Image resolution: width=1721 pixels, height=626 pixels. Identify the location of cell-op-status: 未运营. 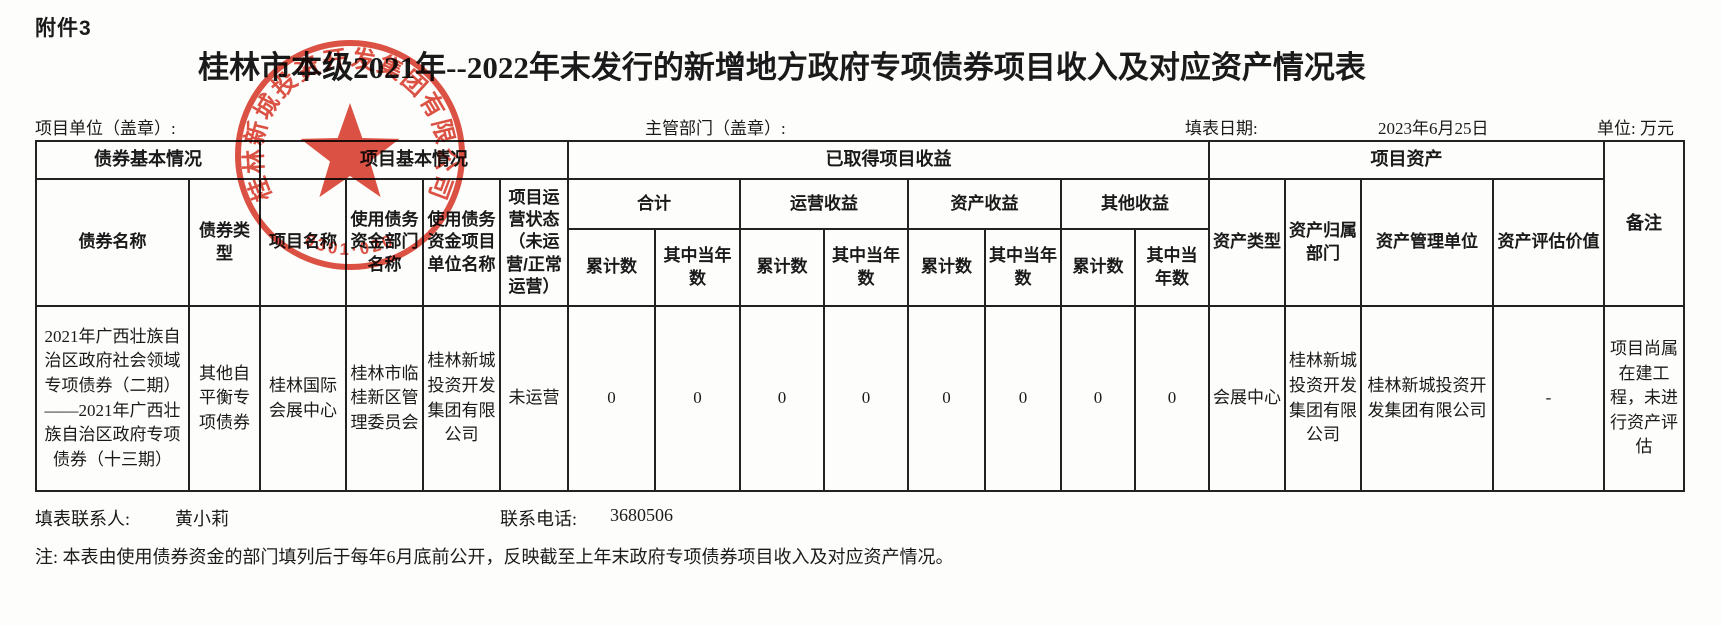
(534, 398).